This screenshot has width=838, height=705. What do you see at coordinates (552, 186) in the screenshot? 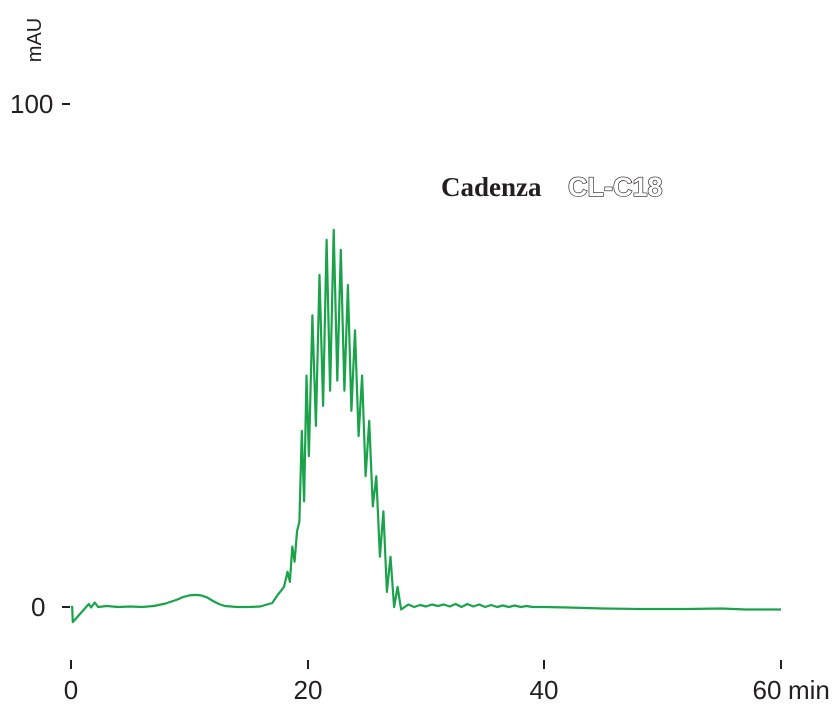
I see `chart-title: Cadenza CL-C18` at bounding box center [552, 186].